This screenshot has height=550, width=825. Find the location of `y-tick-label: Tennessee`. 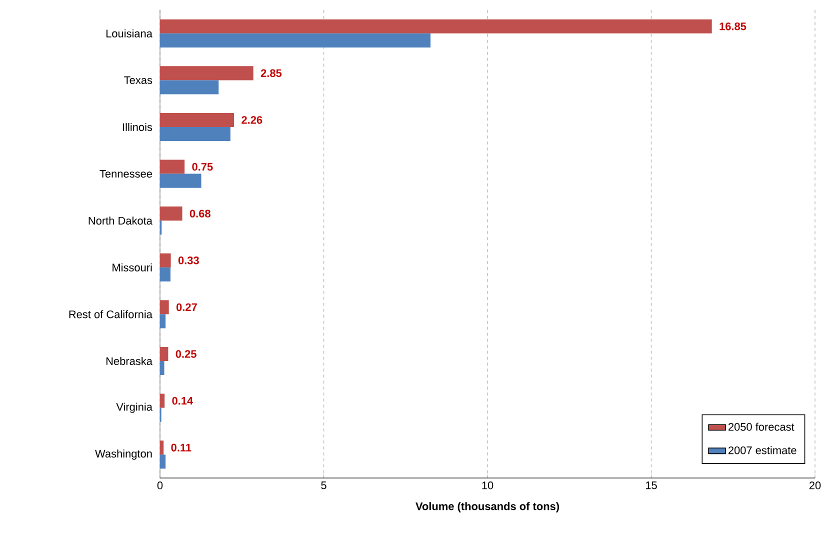

y-tick-label: Tennessee is located at coordinates (126, 174).